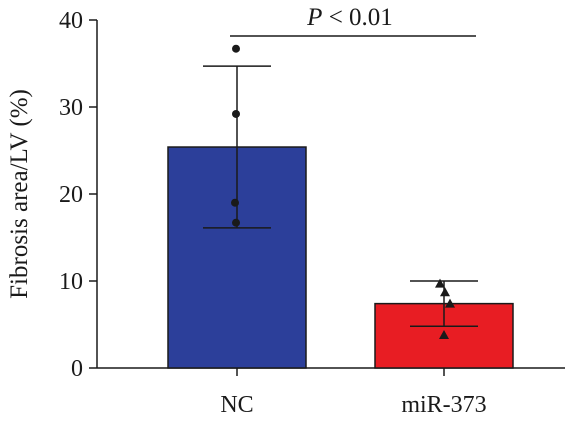 The width and height of the screenshot is (587, 425). Describe the element at coordinates (71, 108) in the screenshot. I see `y-tick-label: 30` at that location.